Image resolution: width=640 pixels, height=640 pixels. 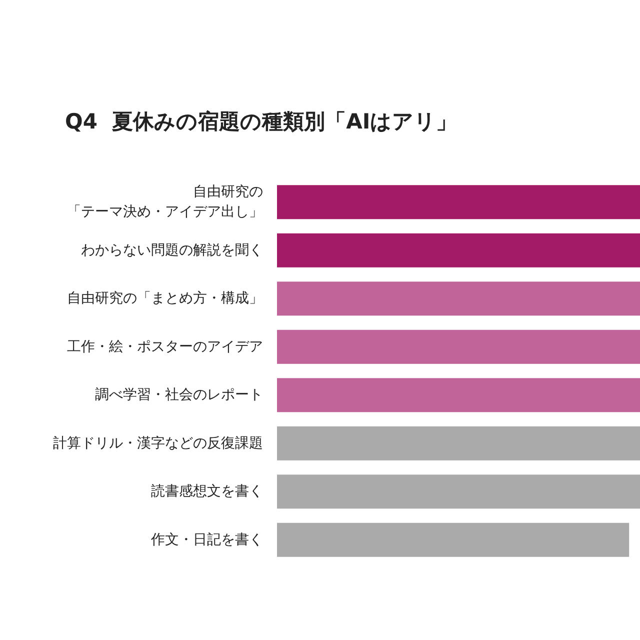 I want to click on y-tick-label: 工作・絵・ポスターのアイデア, so click(x=165, y=346).